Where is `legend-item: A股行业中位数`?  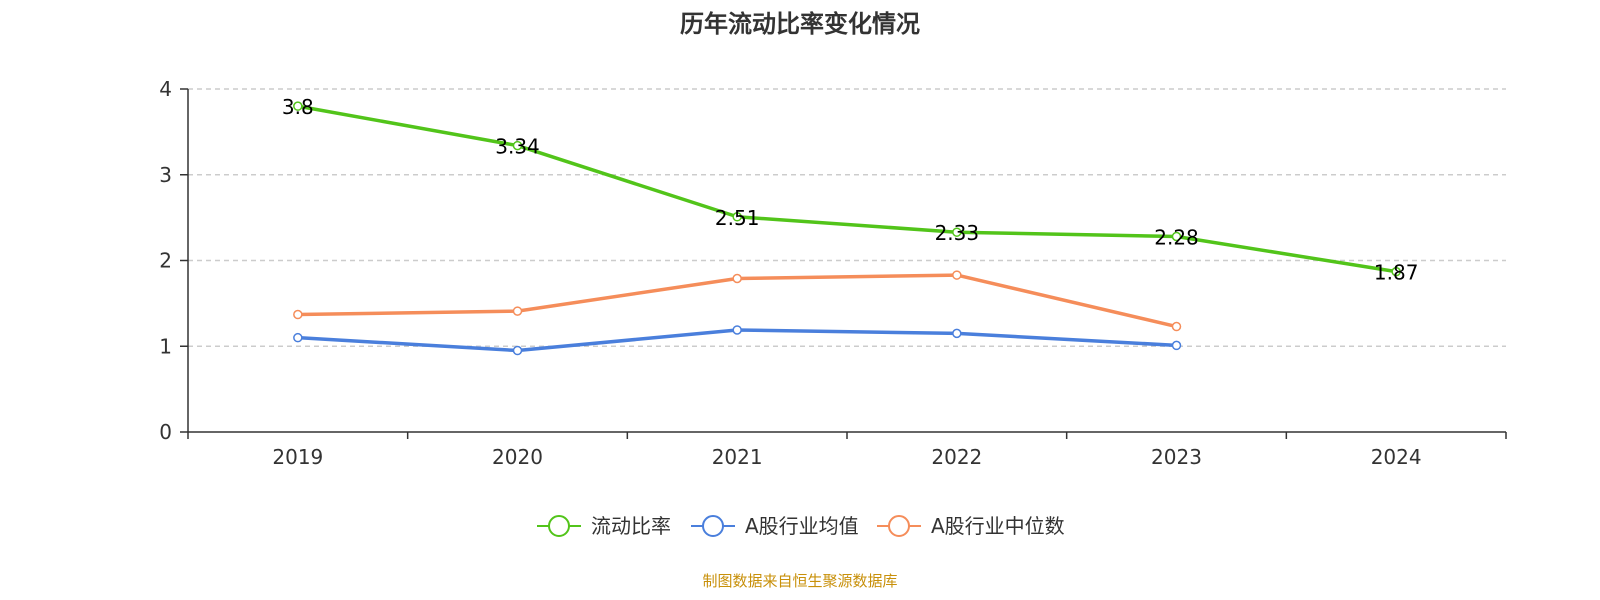
legend-item: A股行业中位数 is located at coordinates (971, 526).